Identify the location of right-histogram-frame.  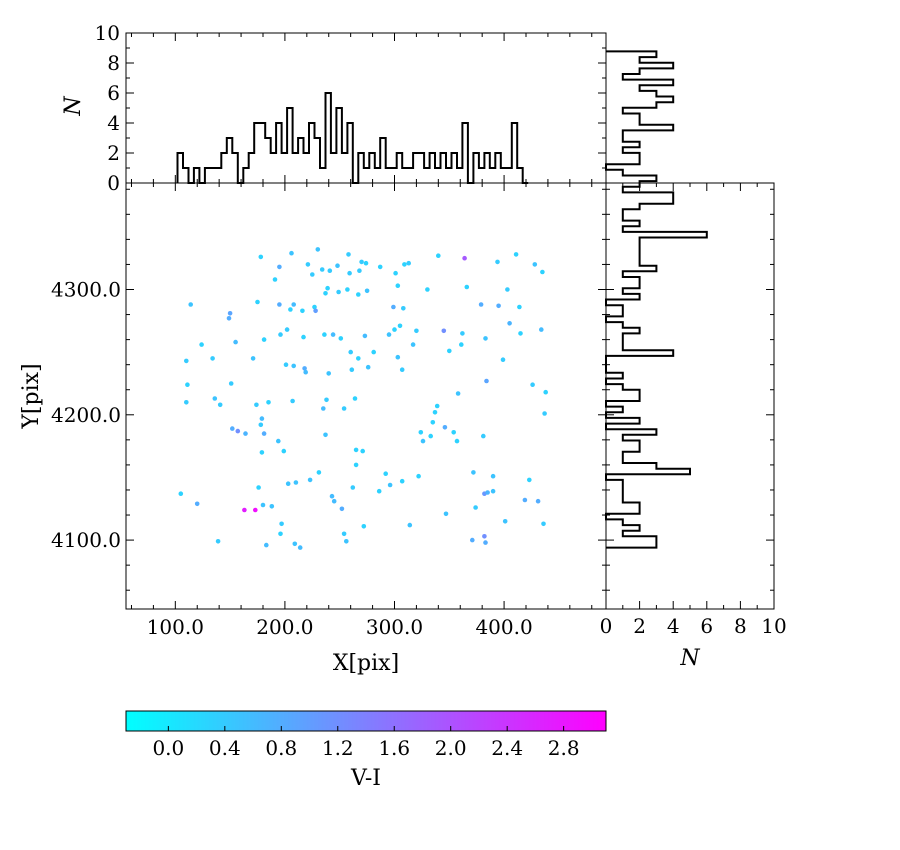
(690, 396).